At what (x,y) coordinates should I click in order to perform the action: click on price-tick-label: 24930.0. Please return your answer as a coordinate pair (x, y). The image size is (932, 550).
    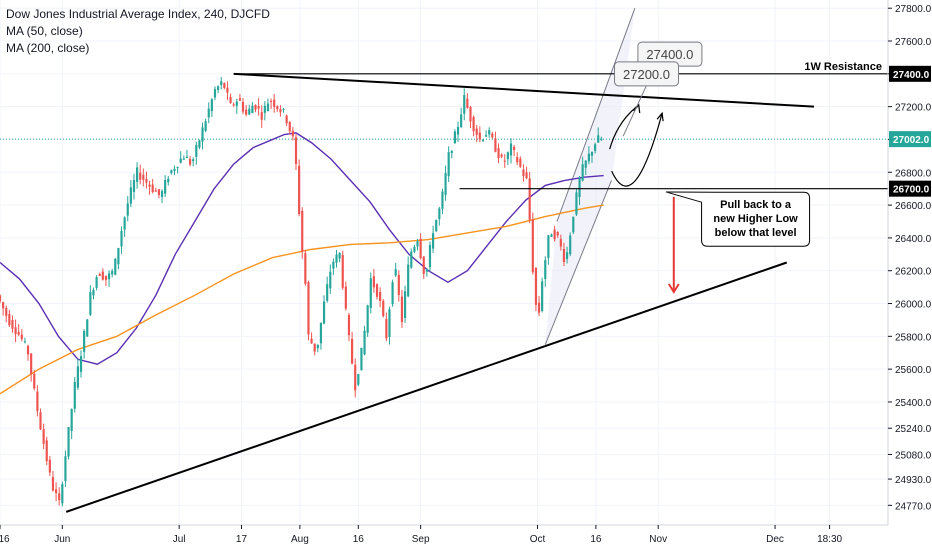
    Looking at the image, I should click on (913, 480).